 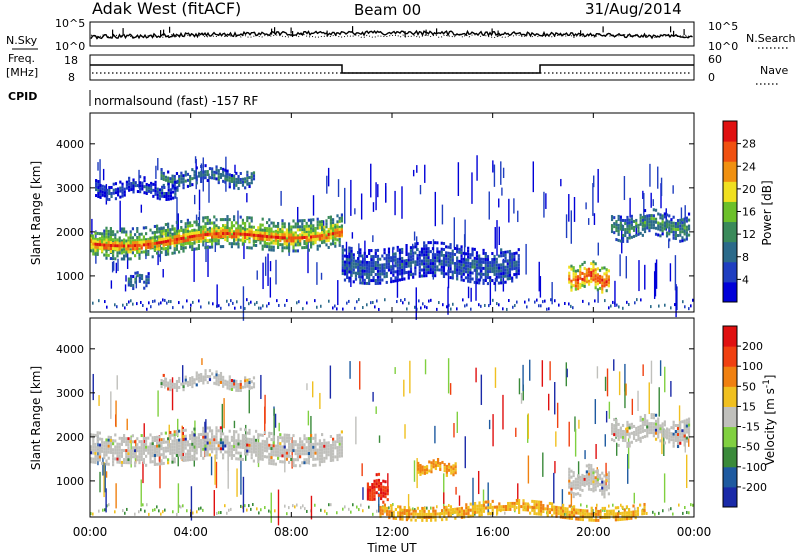 What do you see at coordinates (730, 211) in the screenshot?
I see `power-colorbar` at bounding box center [730, 211].